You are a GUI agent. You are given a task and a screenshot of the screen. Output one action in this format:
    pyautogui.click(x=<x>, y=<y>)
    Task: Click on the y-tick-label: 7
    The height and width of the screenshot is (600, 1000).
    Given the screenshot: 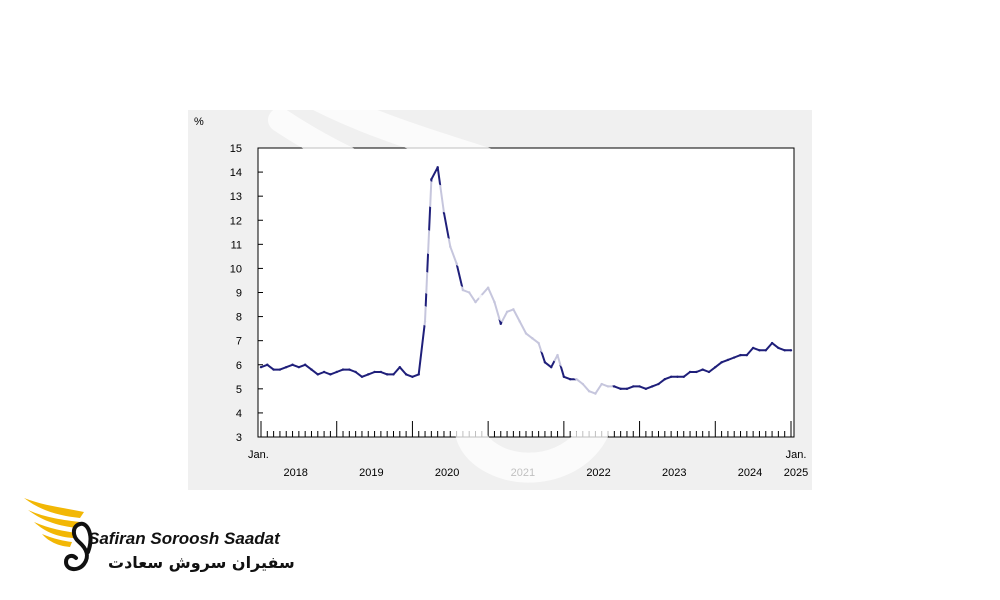 What is the action you would take?
    pyautogui.click(x=239, y=342)
    